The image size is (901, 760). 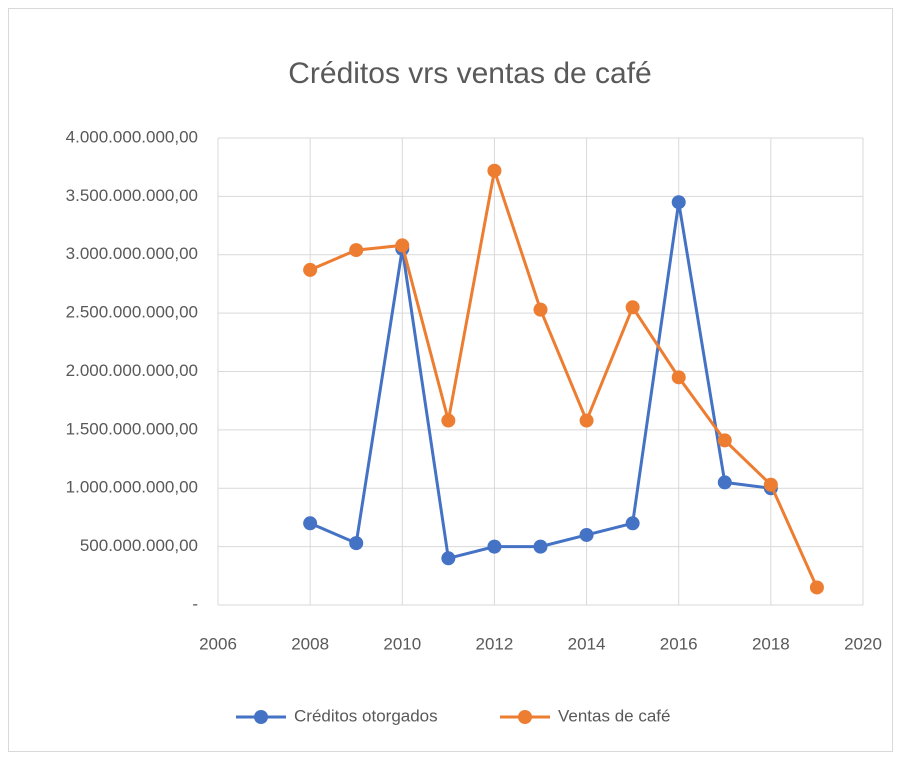 What do you see at coordinates (495, 643) in the screenshot?
I see `x-tick-label: 2012` at bounding box center [495, 643].